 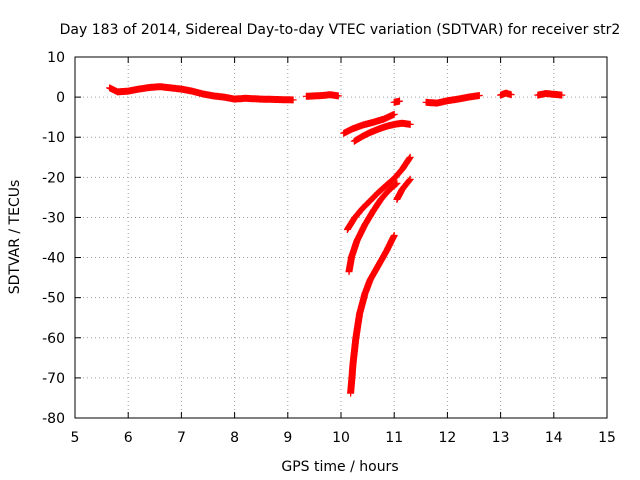 I want to click on x-tick-label: 5, so click(x=75, y=438).